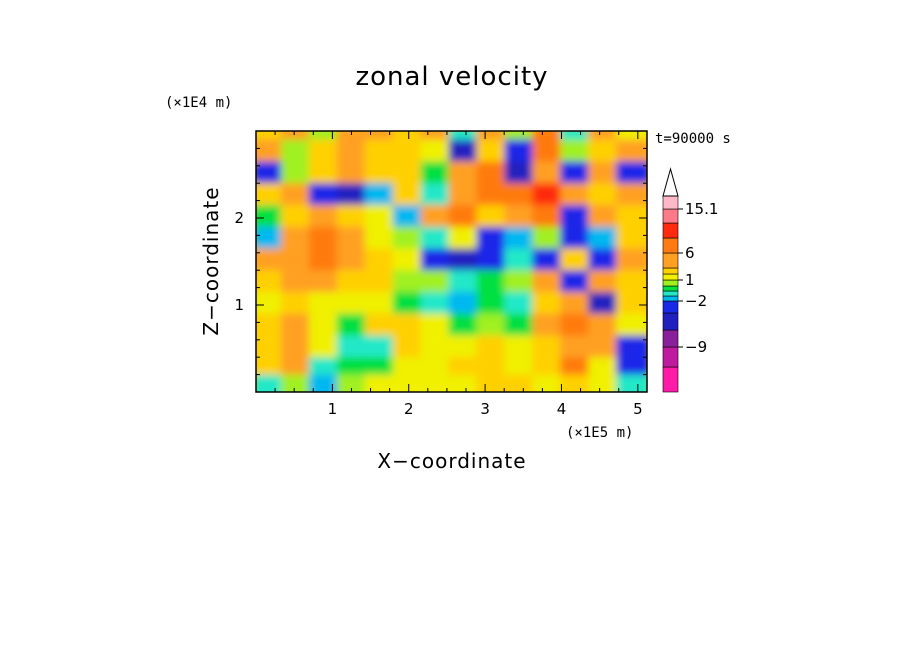 The height and width of the screenshot is (654, 904). What do you see at coordinates (239, 305) in the screenshot?
I see `y-tick-label: 1` at bounding box center [239, 305].